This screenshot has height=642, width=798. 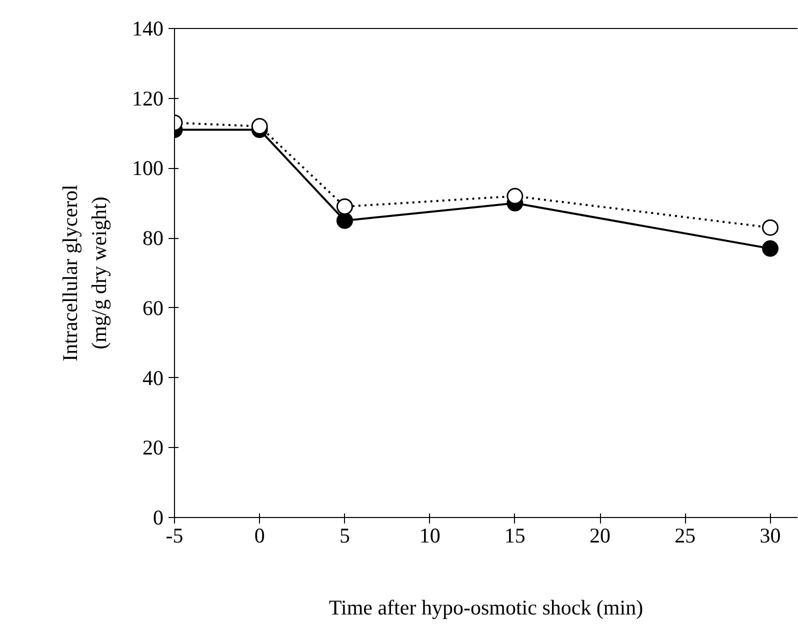 I want to click on y-tick-label: 140, so click(x=148, y=28).